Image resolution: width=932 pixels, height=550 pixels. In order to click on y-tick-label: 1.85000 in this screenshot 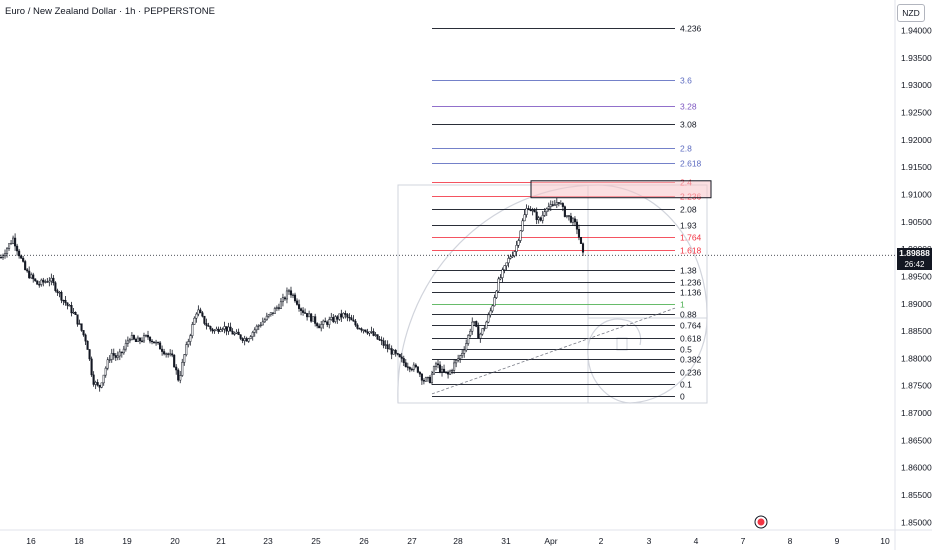, I will do `click(916, 522)`.